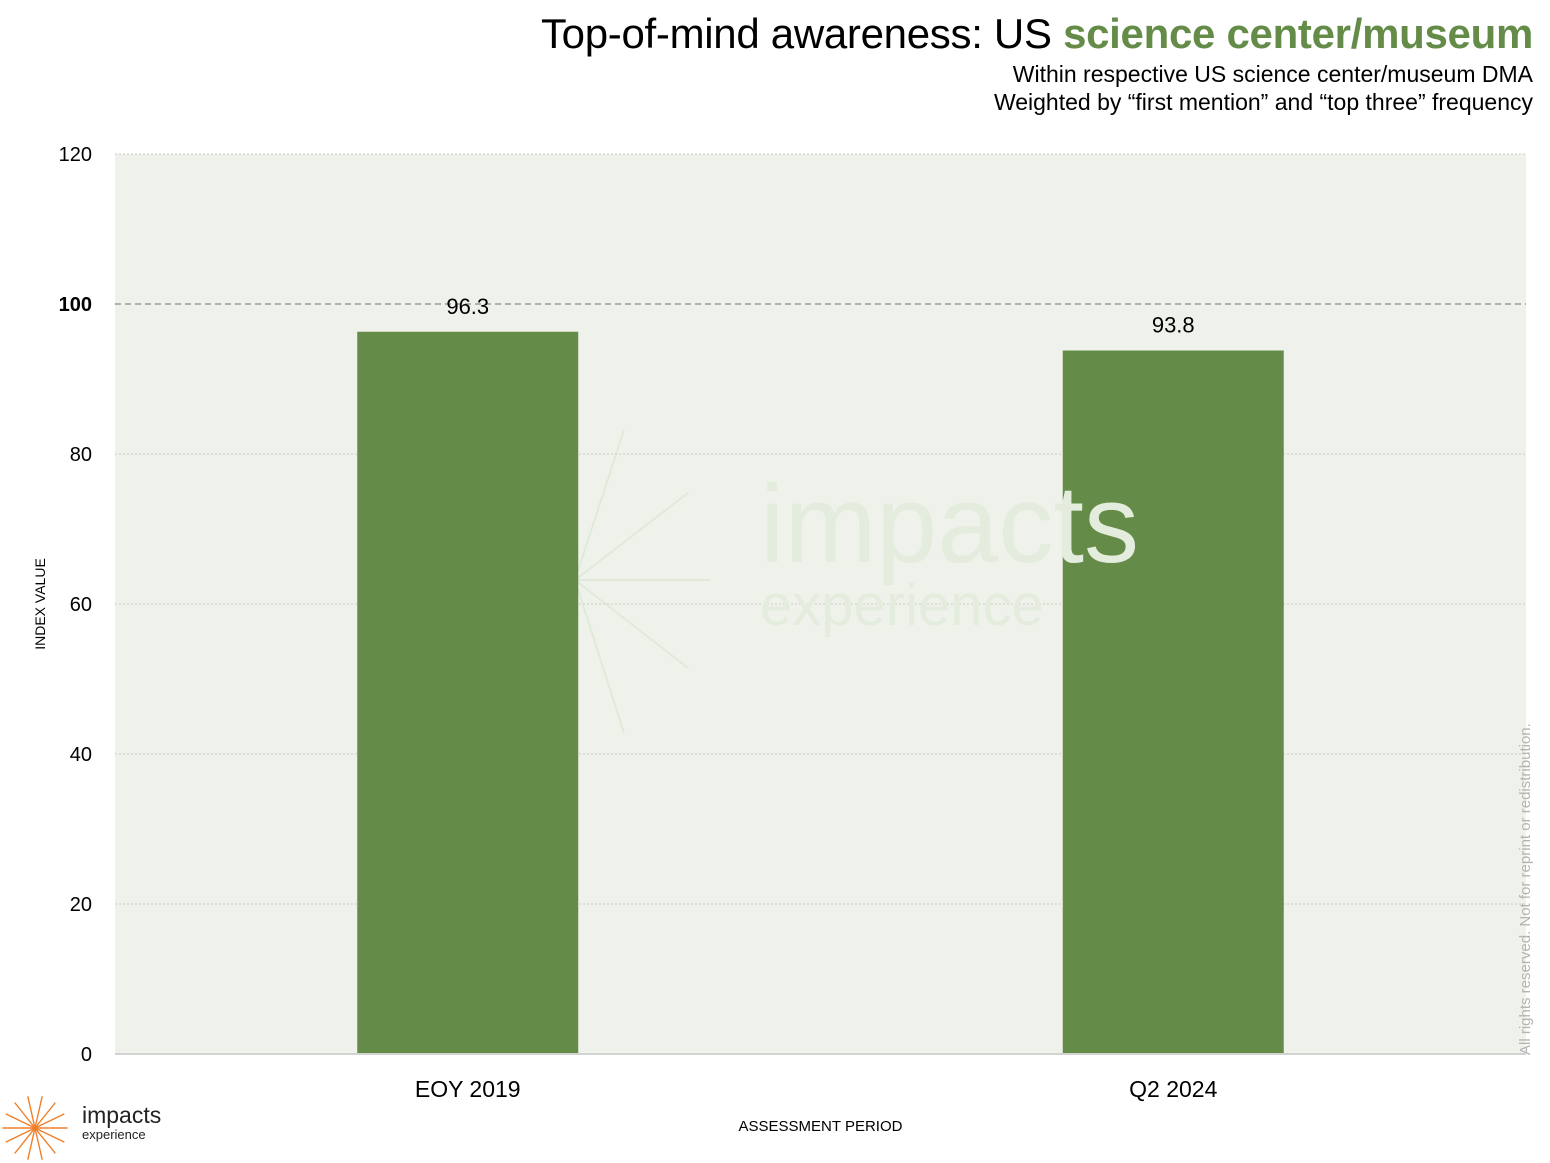  I want to click on x-axis-title: ASSESSMENT PERIOD, so click(821, 1126).